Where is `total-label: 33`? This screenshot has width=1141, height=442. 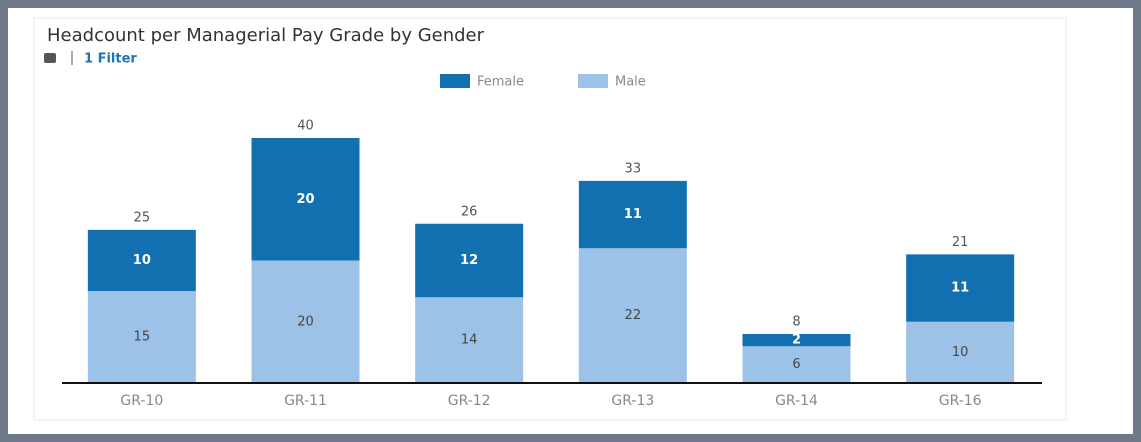
total-label: 33 is located at coordinates (633, 168).